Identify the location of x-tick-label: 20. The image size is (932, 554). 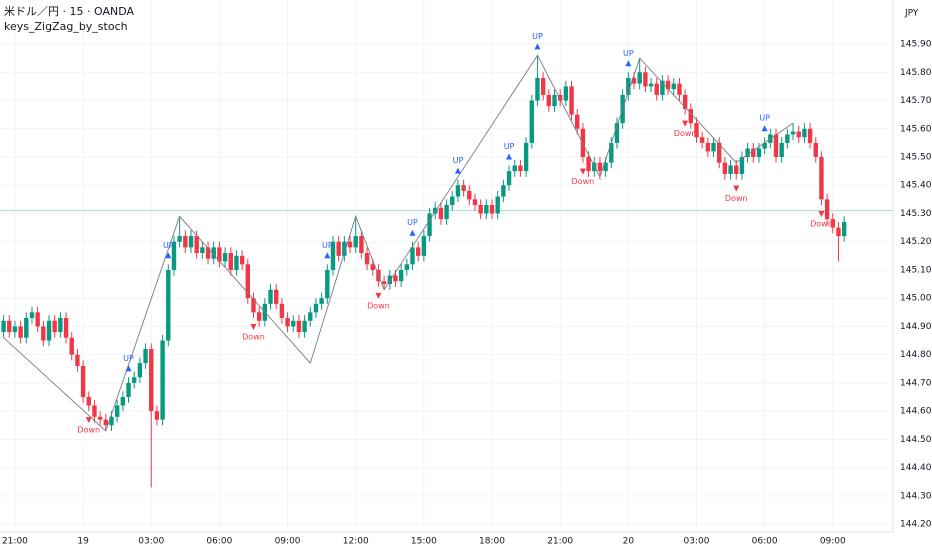
(629, 542).